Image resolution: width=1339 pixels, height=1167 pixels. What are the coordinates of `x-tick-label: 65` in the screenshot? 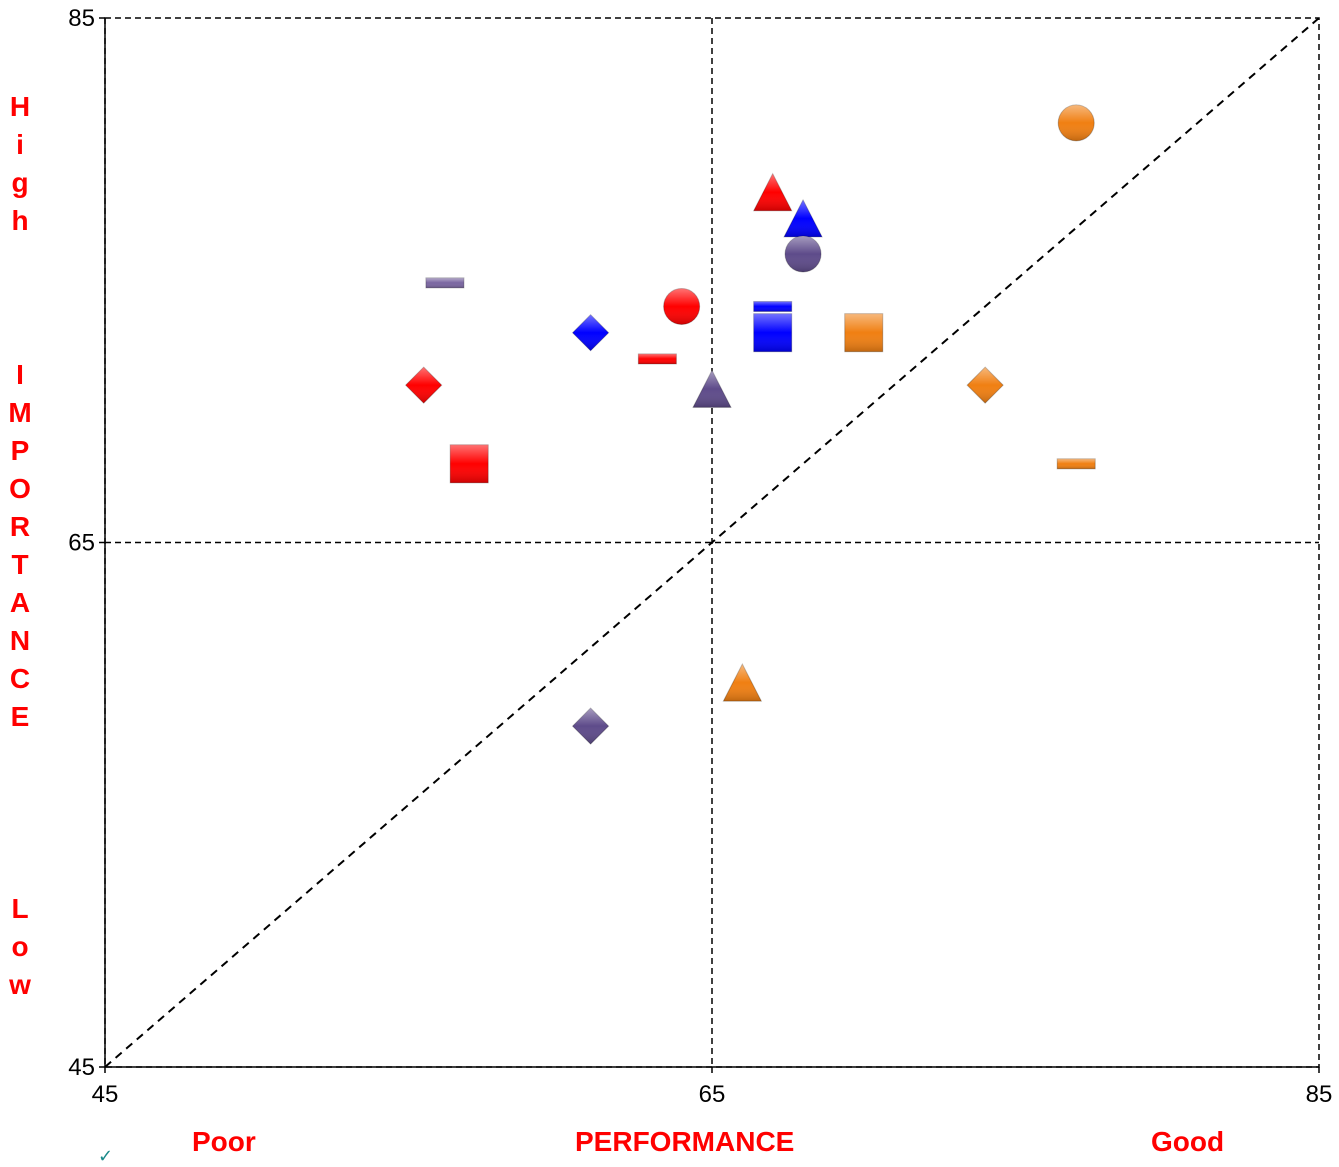 It's located at (712, 1094).